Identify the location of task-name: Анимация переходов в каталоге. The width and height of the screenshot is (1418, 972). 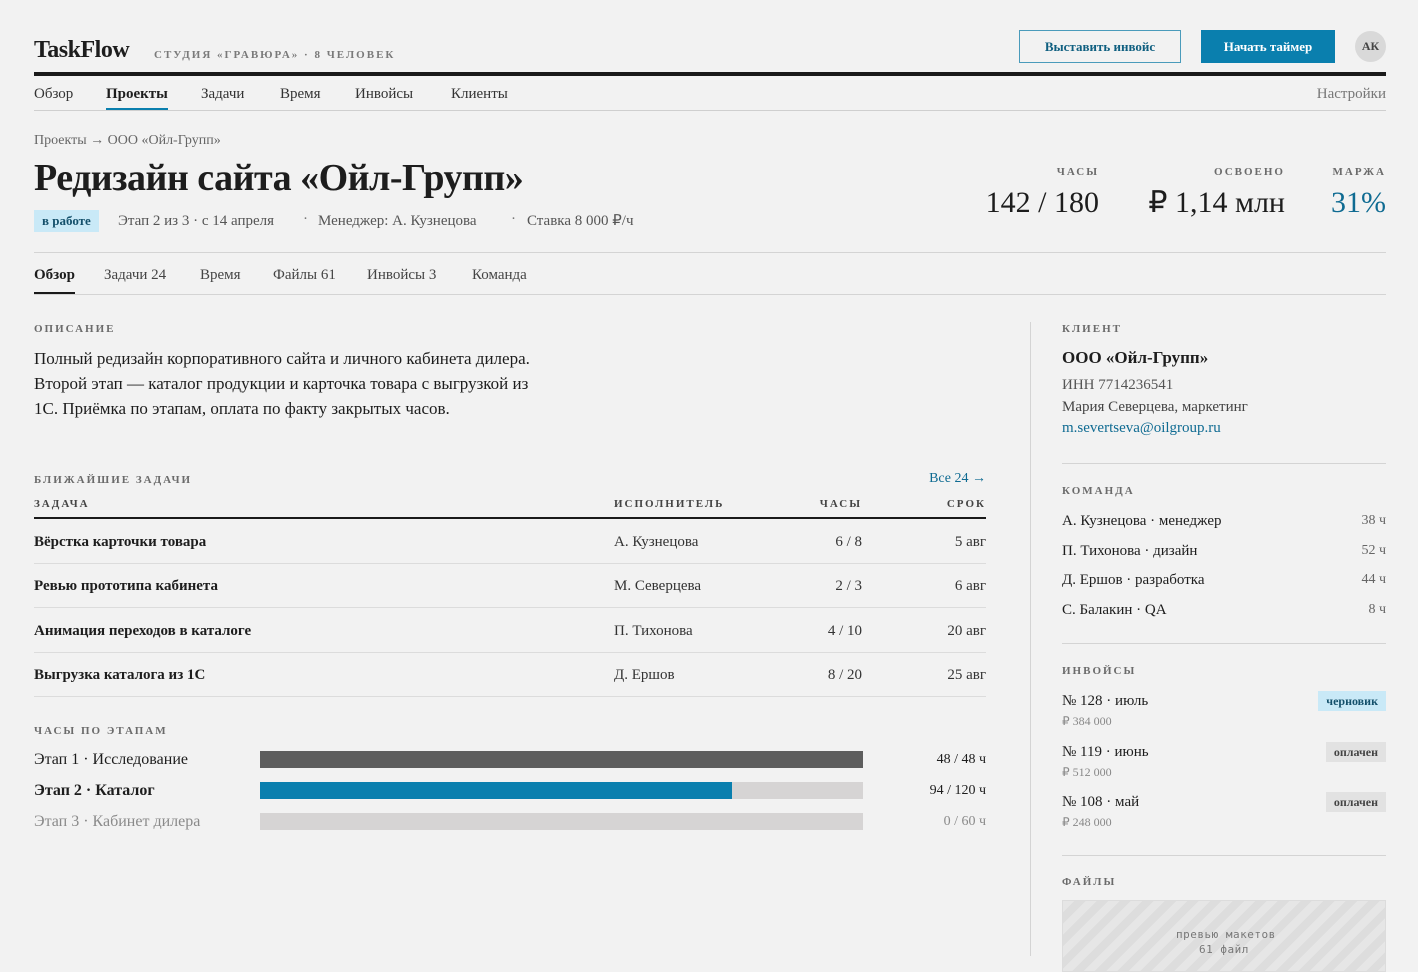
(143, 630).